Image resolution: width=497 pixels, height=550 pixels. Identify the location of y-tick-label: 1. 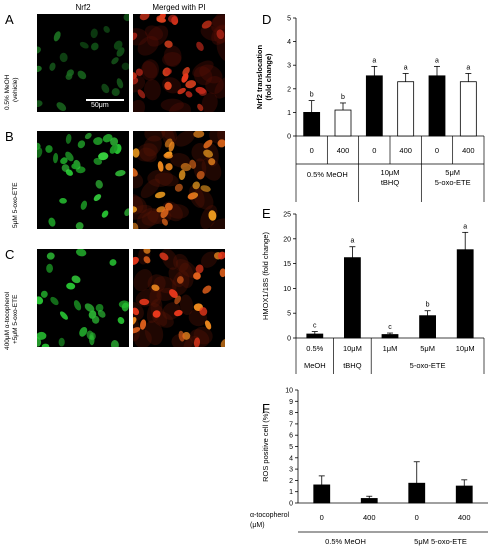
(291, 492).